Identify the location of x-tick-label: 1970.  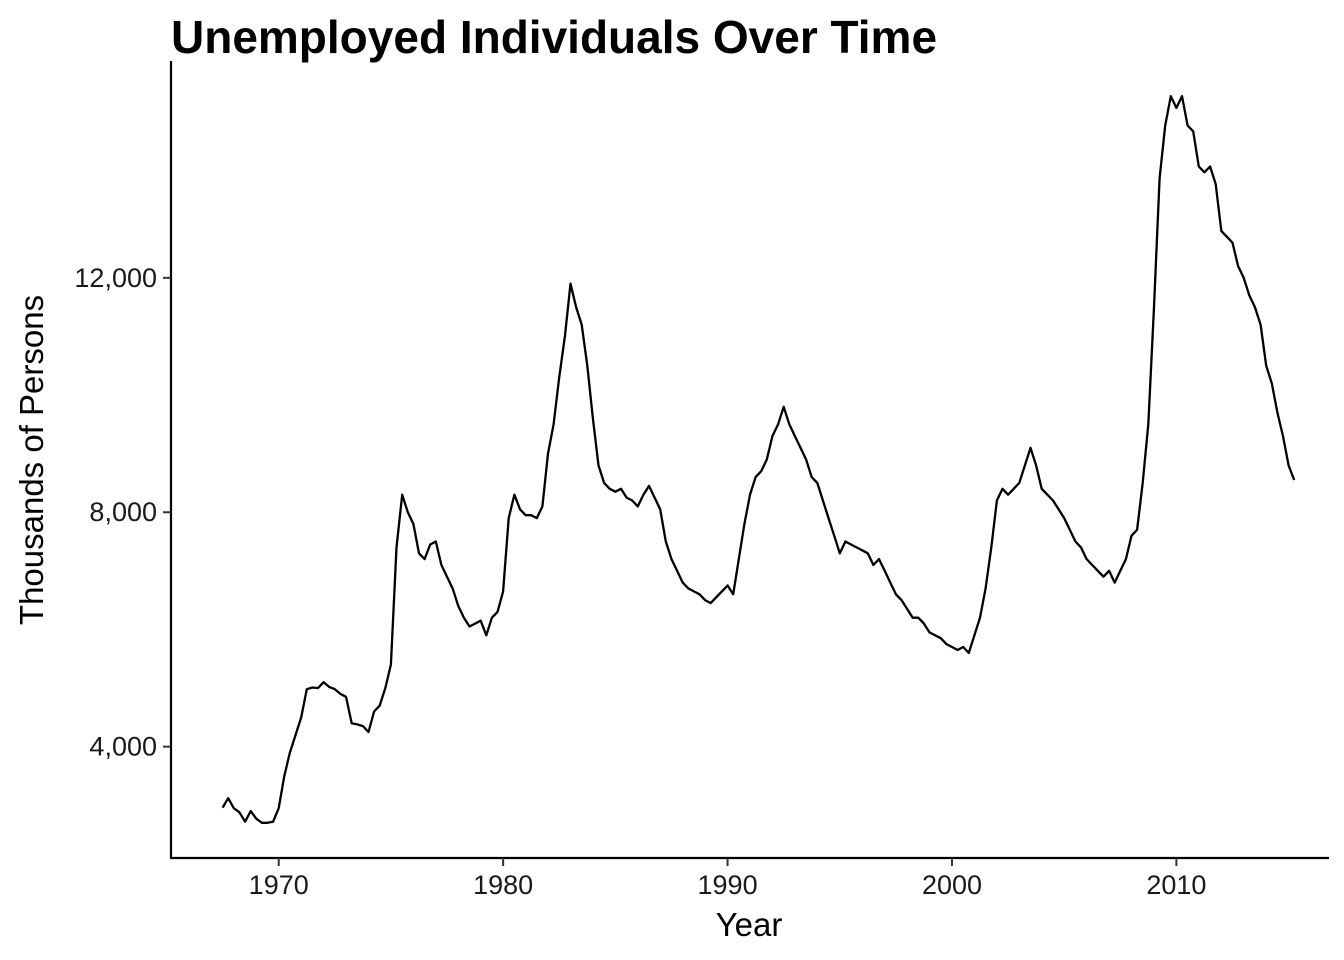
(279, 885).